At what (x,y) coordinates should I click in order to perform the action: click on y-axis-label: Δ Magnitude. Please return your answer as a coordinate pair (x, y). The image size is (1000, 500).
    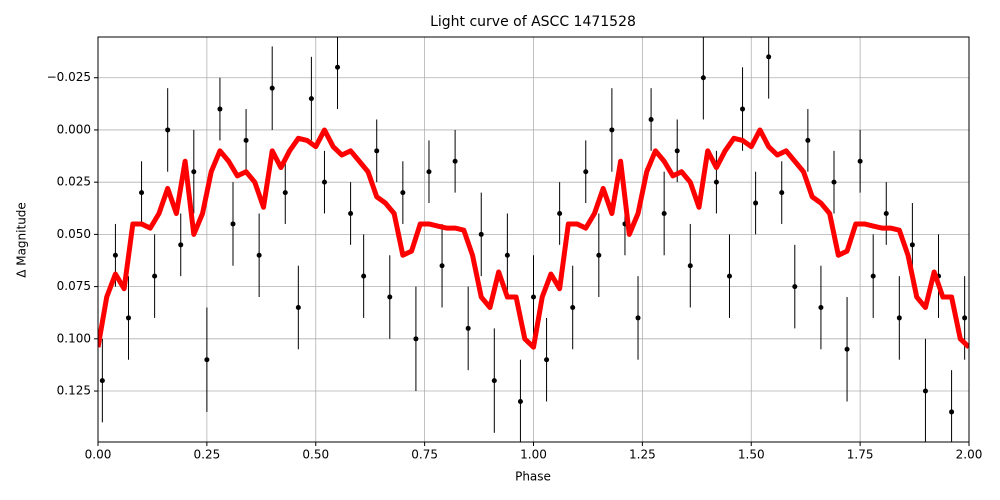
    Looking at the image, I should click on (22, 240).